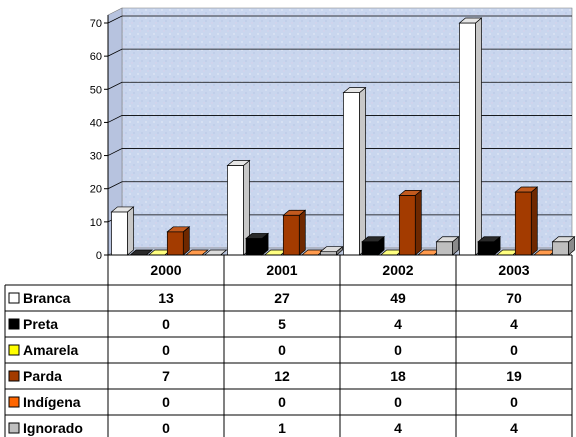  What do you see at coordinates (281, 270) in the screenshot?
I see `category-label-2001: 2001` at bounding box center [281, 270].